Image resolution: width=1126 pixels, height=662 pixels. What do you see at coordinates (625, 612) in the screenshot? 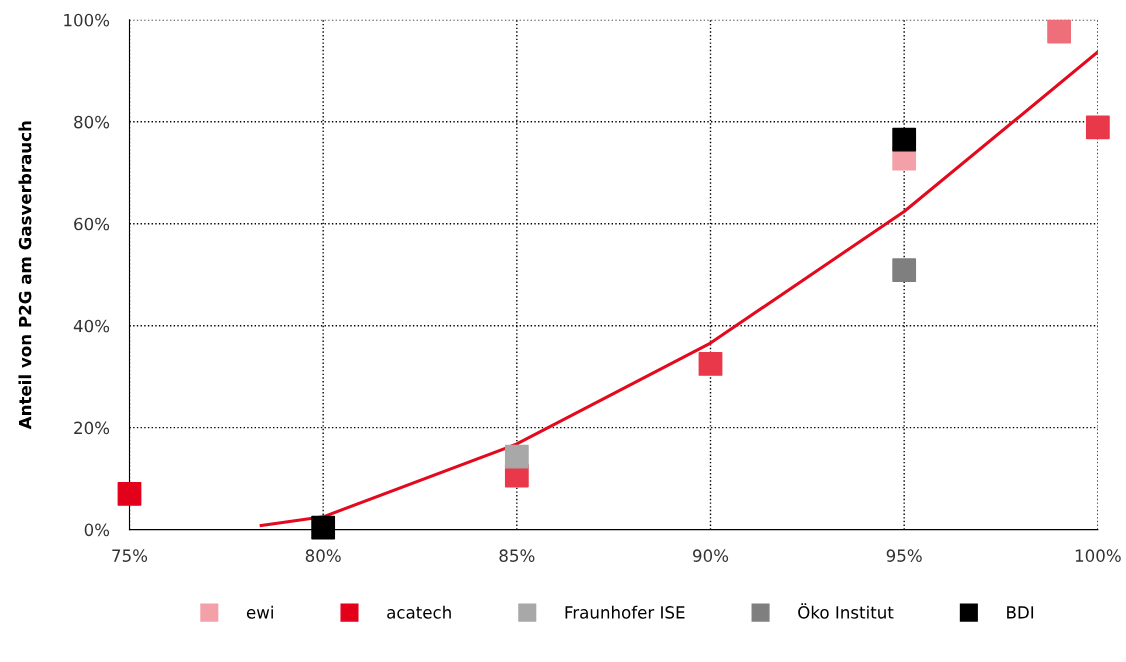
I see `legend-label: Fraunhofer ISE` at bounding box center [625, 612].